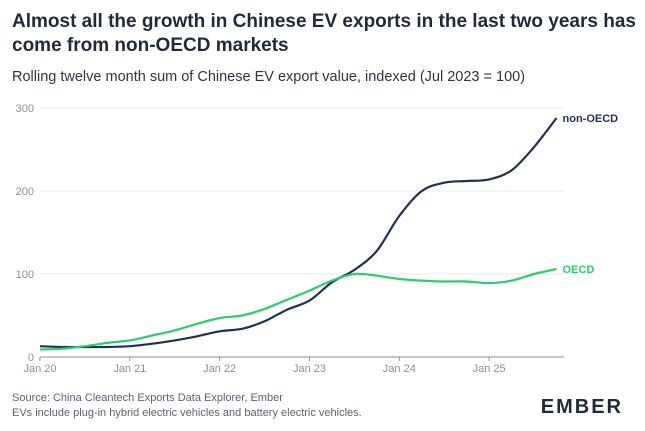 This screenshot has width=645, height=431. What do you see at coordinates (25, 192) in the screenshot?
I see `y-tick-label: 200` at bounding box center [25, 192].